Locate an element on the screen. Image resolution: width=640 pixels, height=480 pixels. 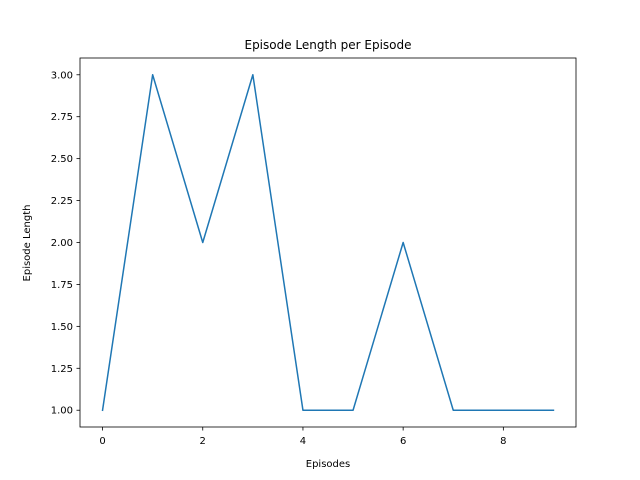
x-tick-label: 2 is located at coordinates (203, 441).